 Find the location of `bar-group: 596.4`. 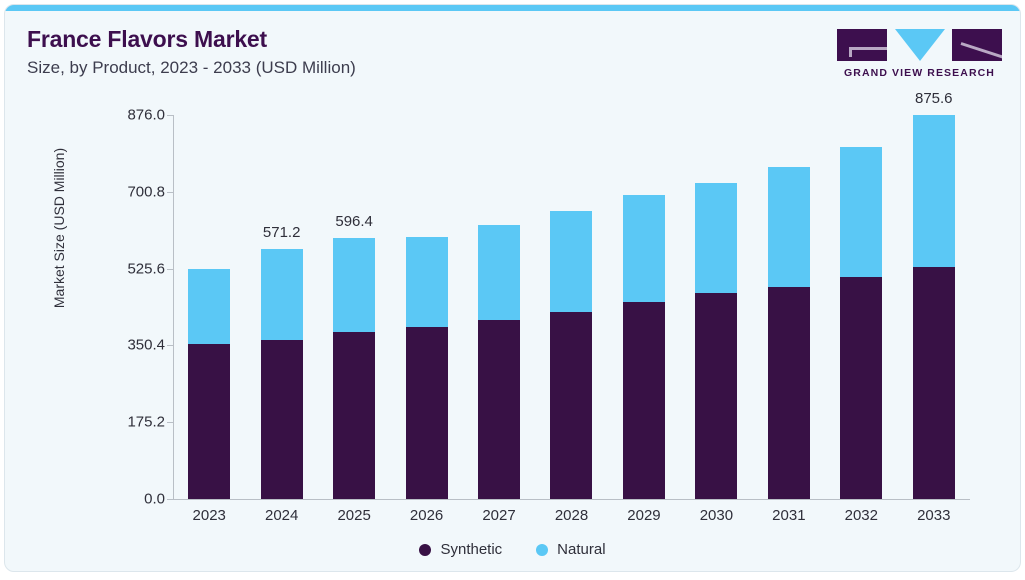

bar-group: 596.4 is located at coordinates (354, 307).